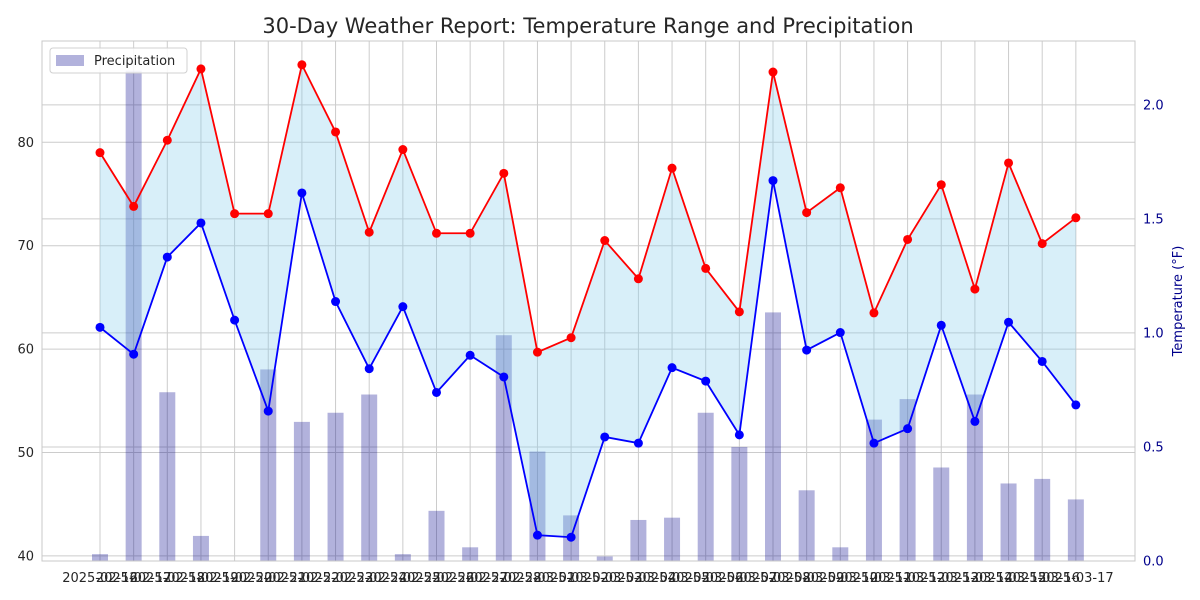 The width and height of the screenshot is (1200, 600). Describe the element at coordinates (100, 578) in the screenshot. I see `x-tick-label: 2025-02-16` at that location.